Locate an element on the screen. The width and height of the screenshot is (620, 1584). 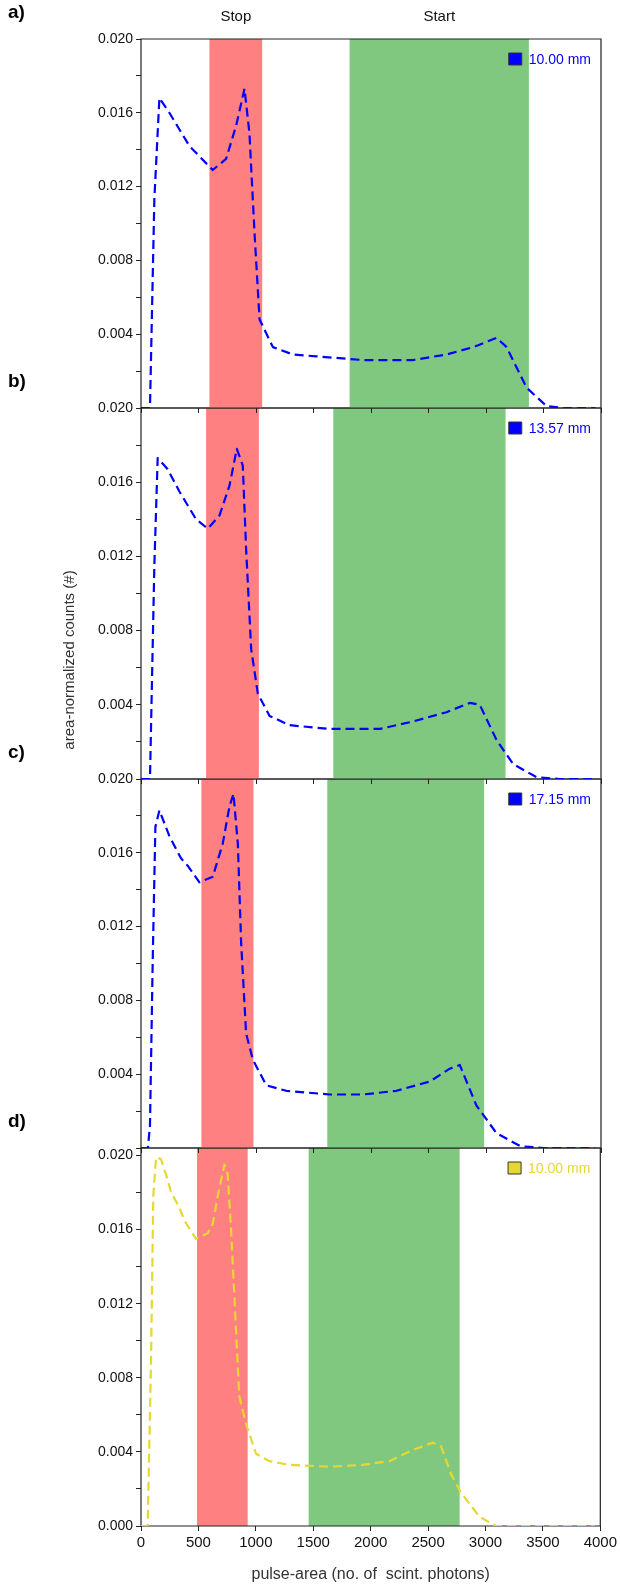
x-tick-label: 0 is located at coordinates (141, 1542).